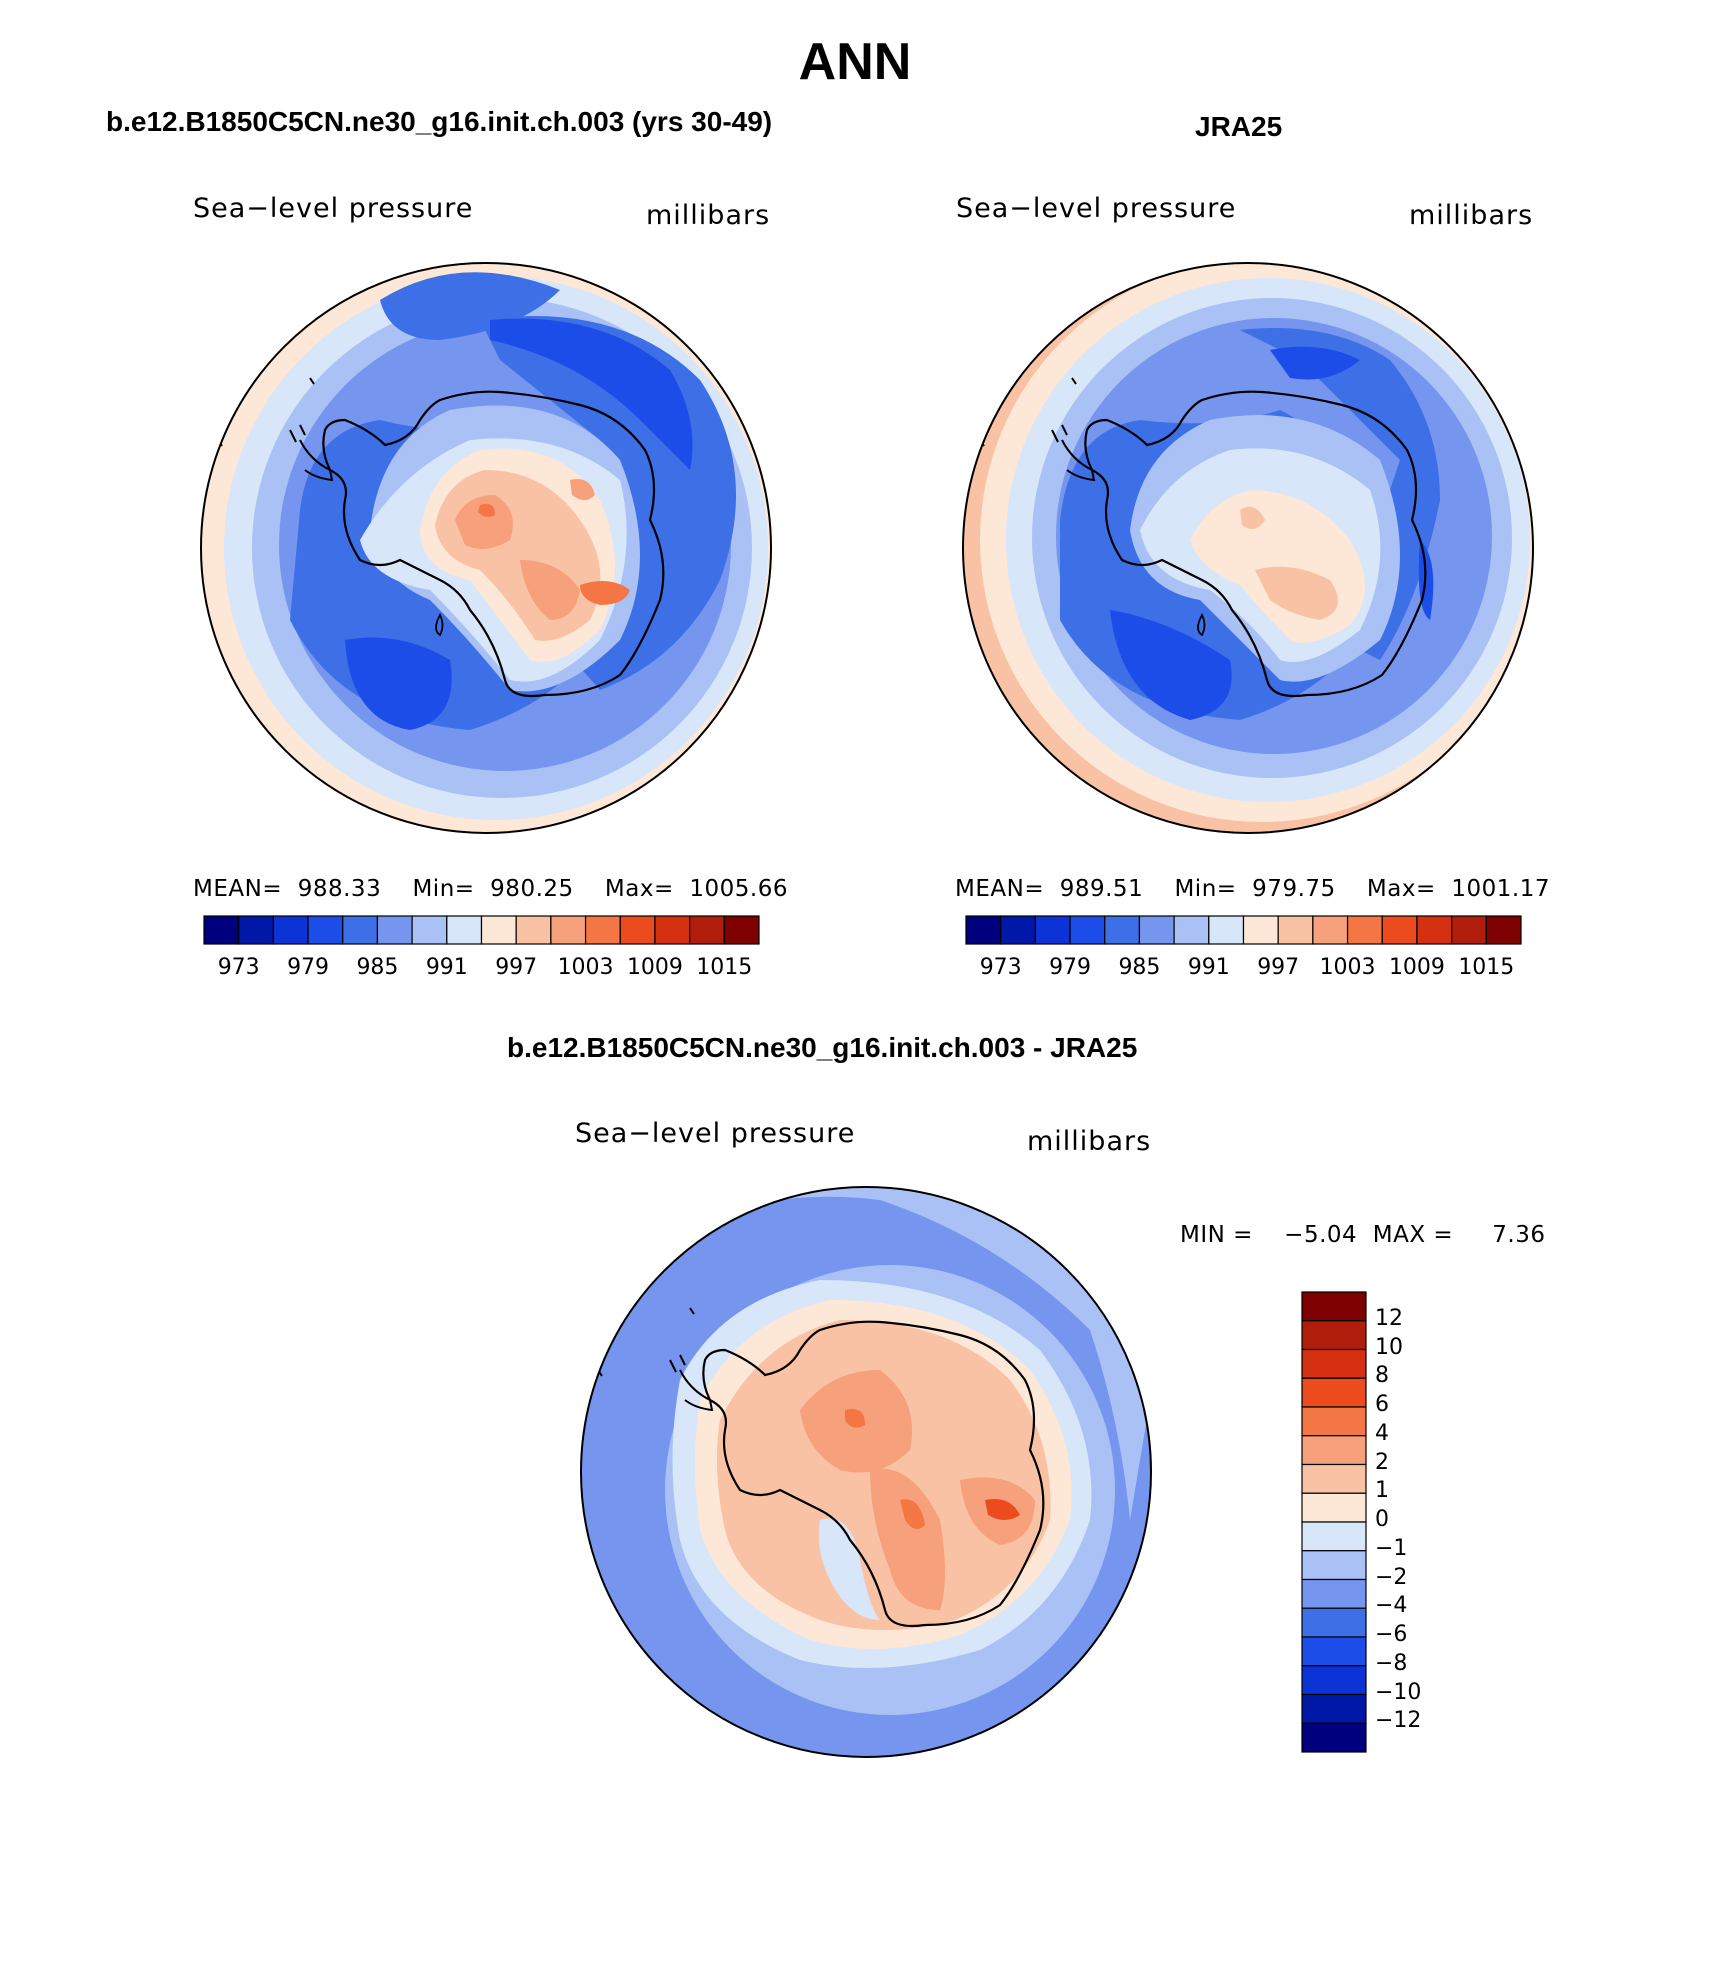 The image size is (1710, 1961). I want to click on colorbar-tick-label: −6, so click(1391, 1634).